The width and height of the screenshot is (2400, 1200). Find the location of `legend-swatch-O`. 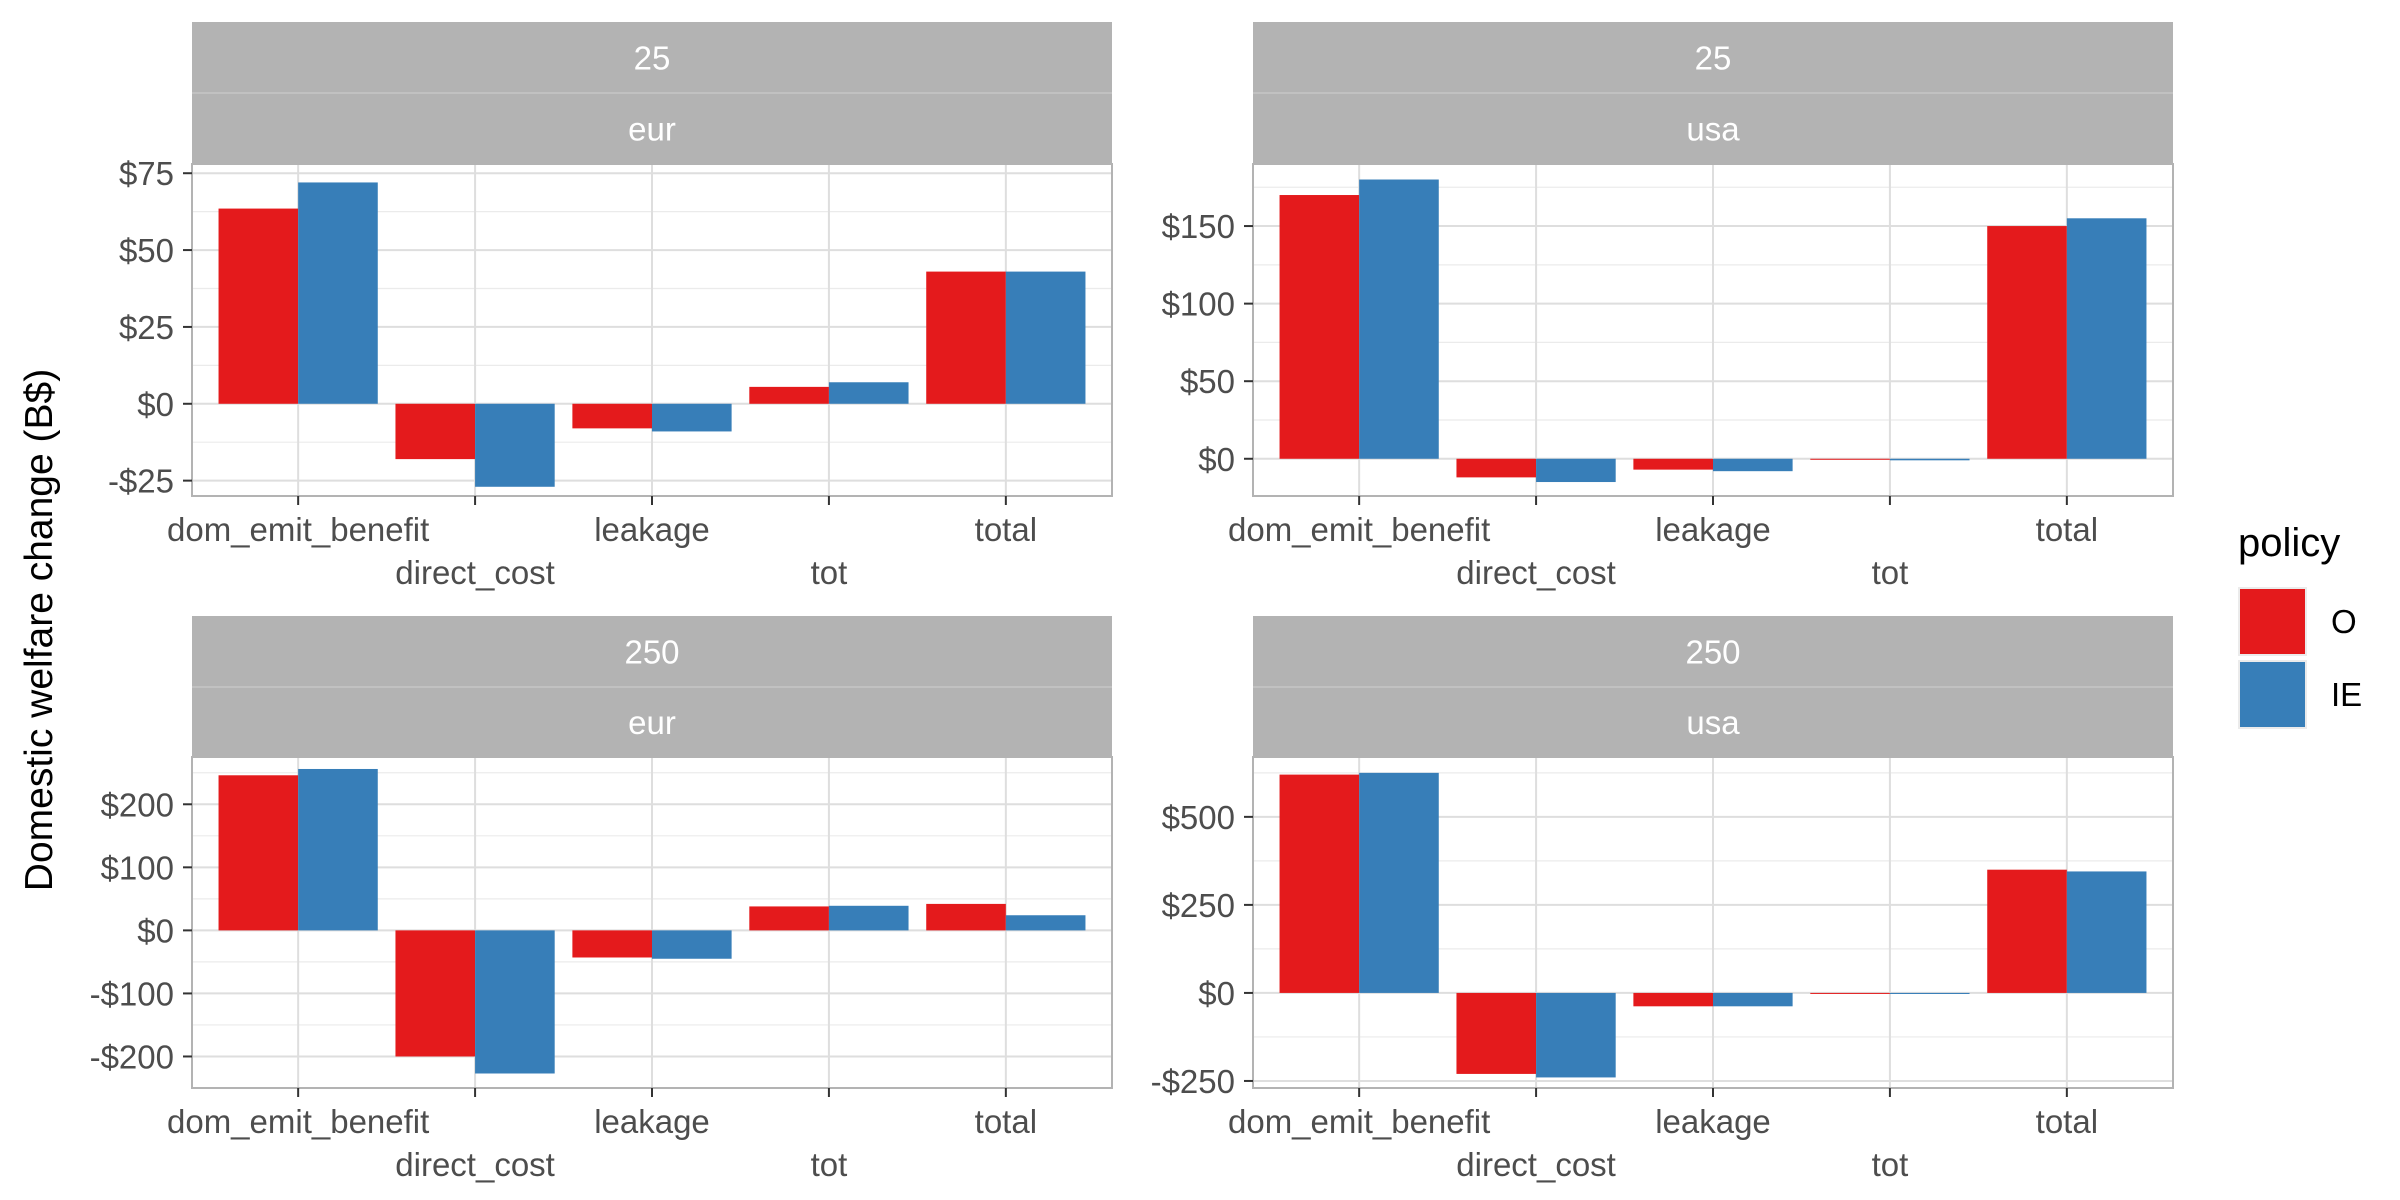

legend-swatch-O is located at coordinates (2272, 621).